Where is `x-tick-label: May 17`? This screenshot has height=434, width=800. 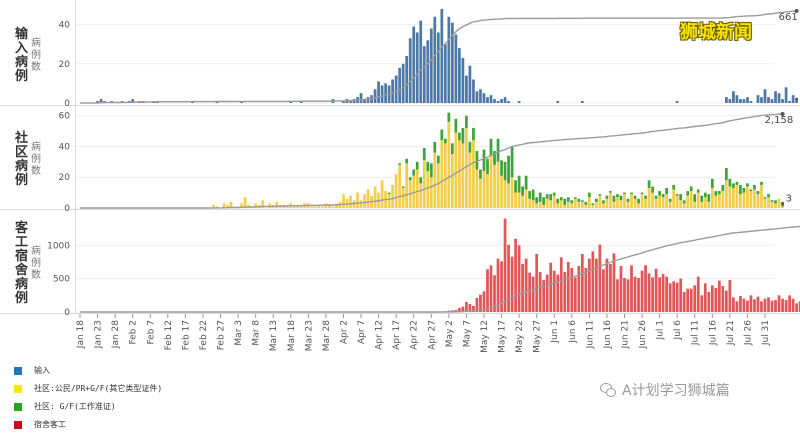 x-tick-label: May 17 is located at coordinates (503, 336).